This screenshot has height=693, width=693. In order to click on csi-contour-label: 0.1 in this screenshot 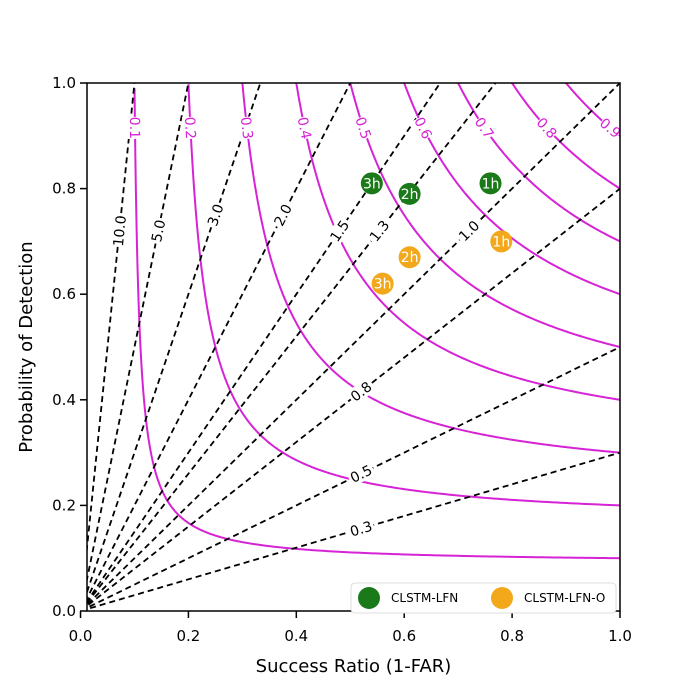, I will do `click(134, 128)`.